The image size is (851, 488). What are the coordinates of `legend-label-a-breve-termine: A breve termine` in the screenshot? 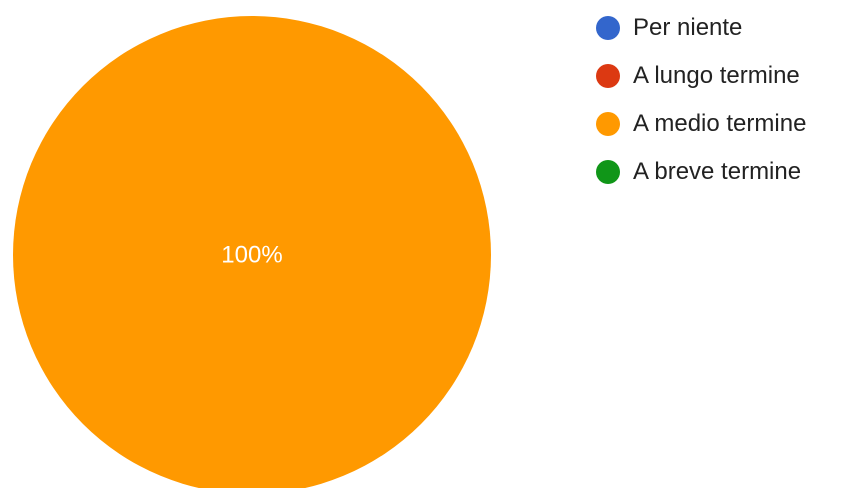 It's located at (717, 171).